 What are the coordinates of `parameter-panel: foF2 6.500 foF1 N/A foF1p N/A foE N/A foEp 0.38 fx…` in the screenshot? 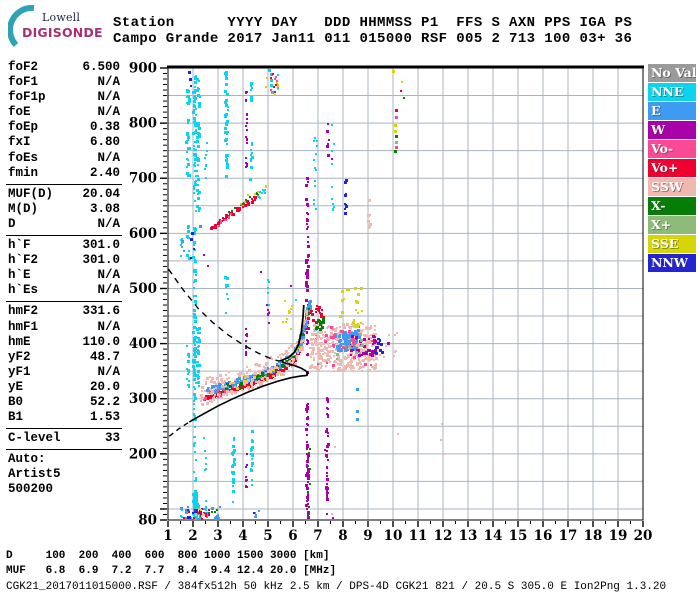 It's located at (64, 279).